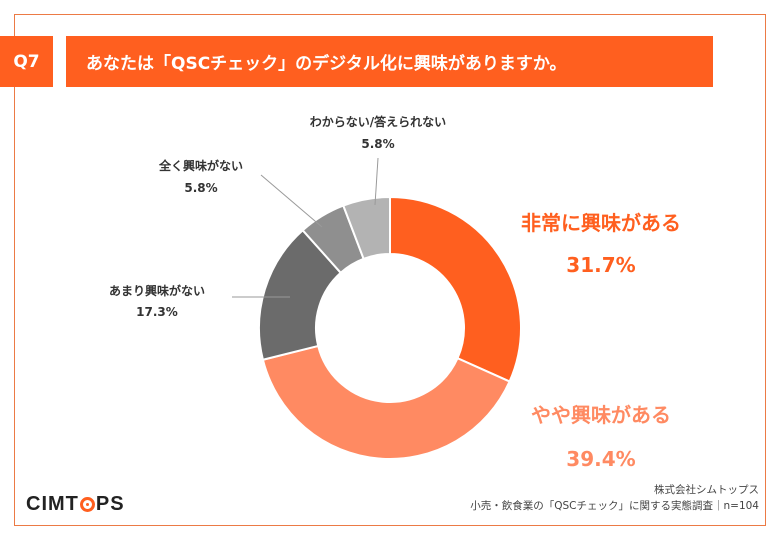 This screenshot has height=540, width=781. I want to click on slice-value-3: 5.8%, so click(200, 188).